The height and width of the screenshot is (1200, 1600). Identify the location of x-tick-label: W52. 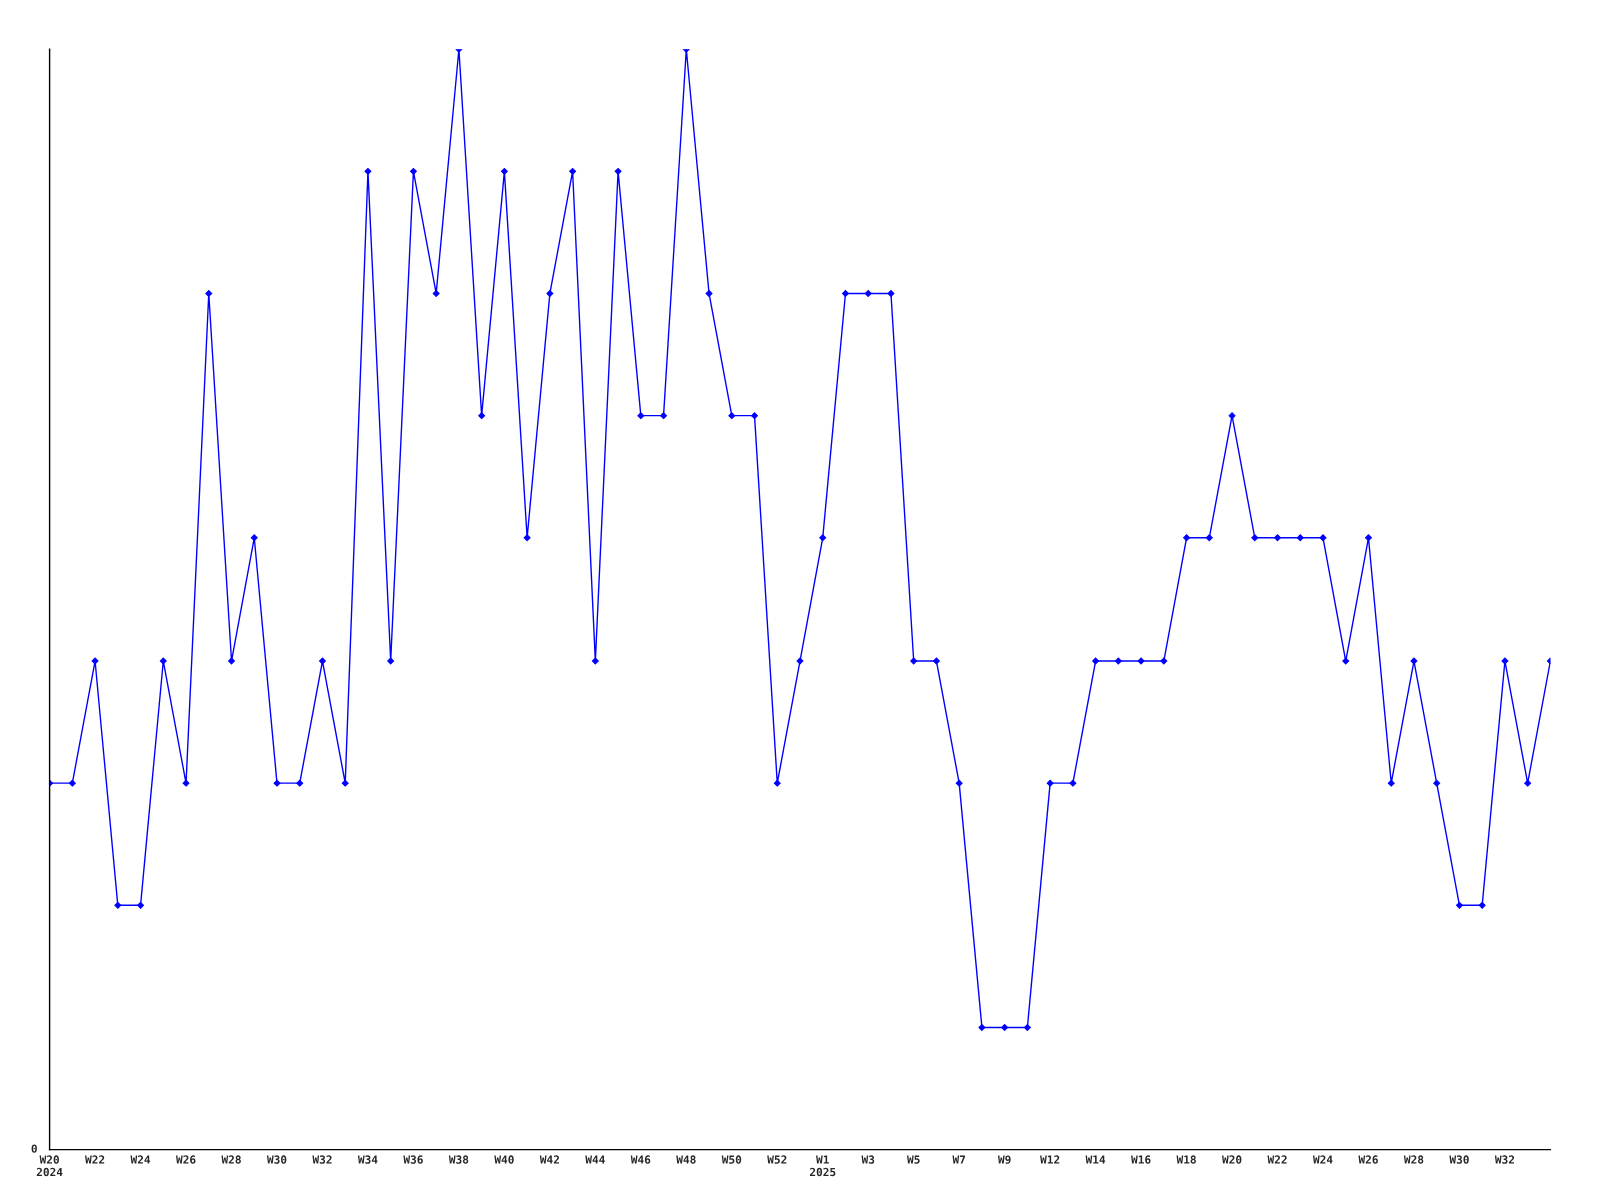
(777, 1159).